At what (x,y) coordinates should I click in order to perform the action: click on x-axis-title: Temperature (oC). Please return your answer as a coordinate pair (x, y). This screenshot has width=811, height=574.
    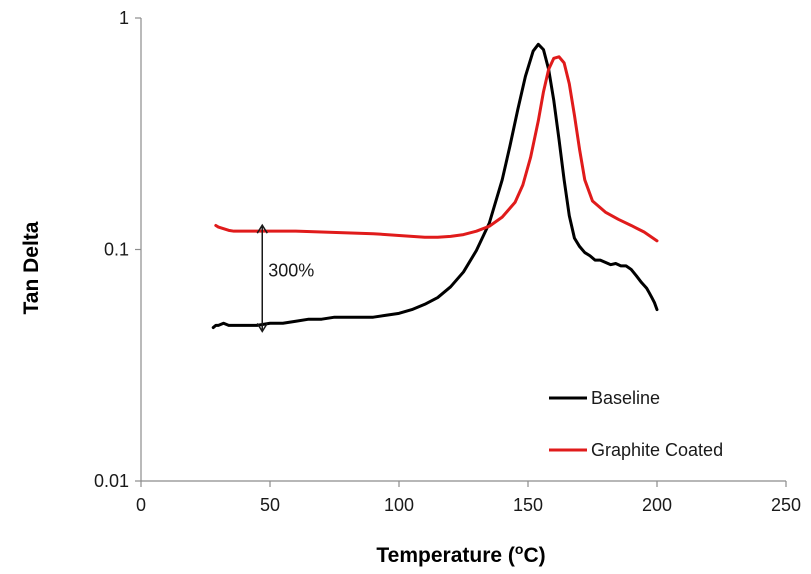
    Looking at the image, I should click on (460, 554).